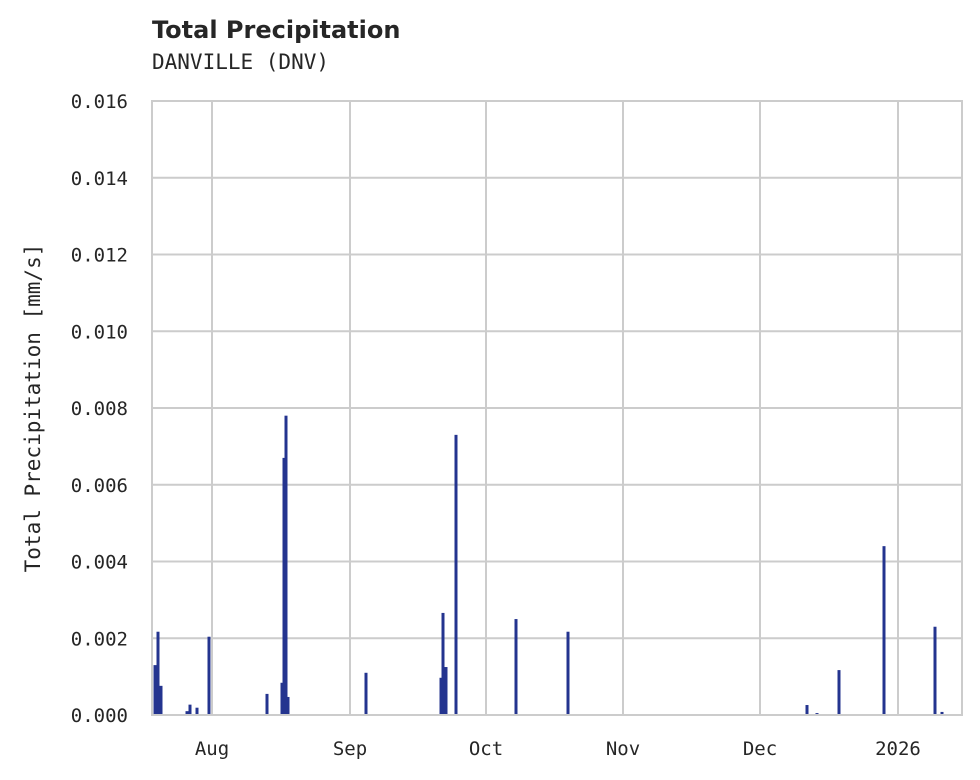 The image size is (980, 780). What do you see at coordinates (99, 639) in the screenshot?
I see `y-tick-label: 0.002` at bounding box center [99, 639].